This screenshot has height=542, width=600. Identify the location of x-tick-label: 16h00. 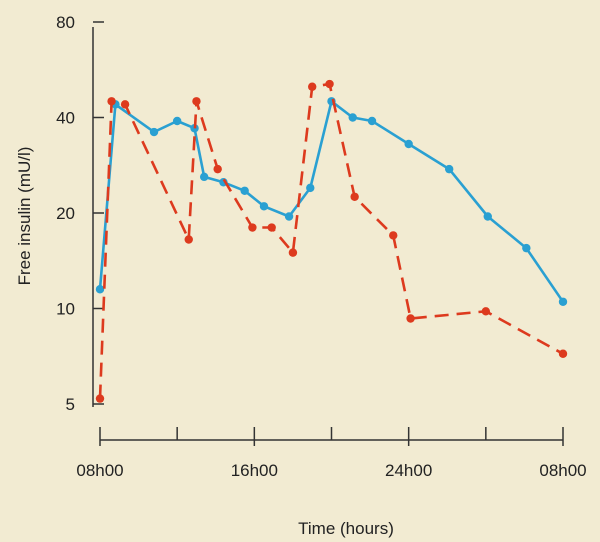
(254, 470).